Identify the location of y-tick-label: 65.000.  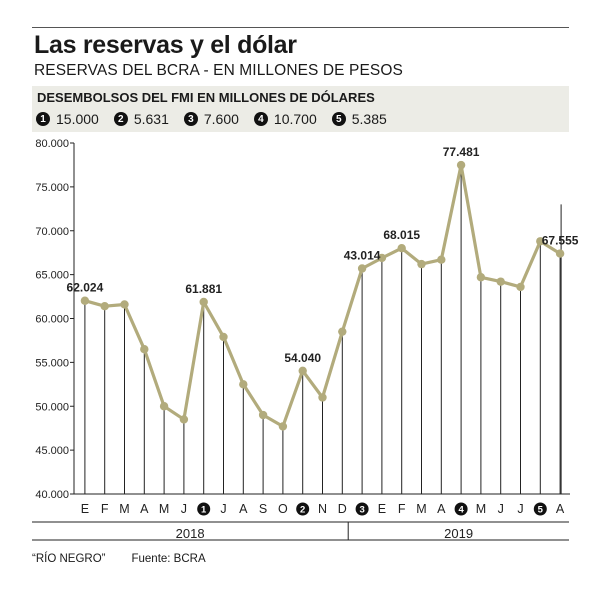
(52, 276).